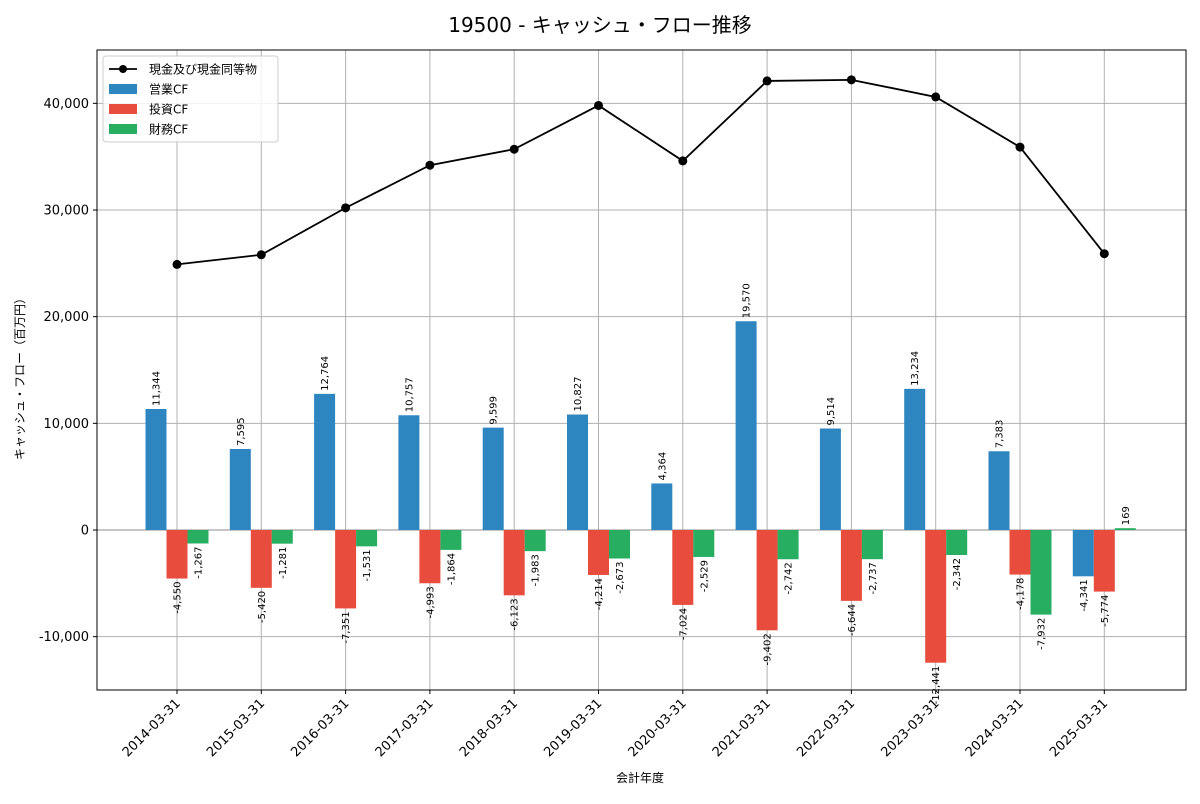 The image size is (1200, 804). Describe the element at coordinates (367, 565) in the screenshot. I see `bar-value-label: -1,531` at that location.